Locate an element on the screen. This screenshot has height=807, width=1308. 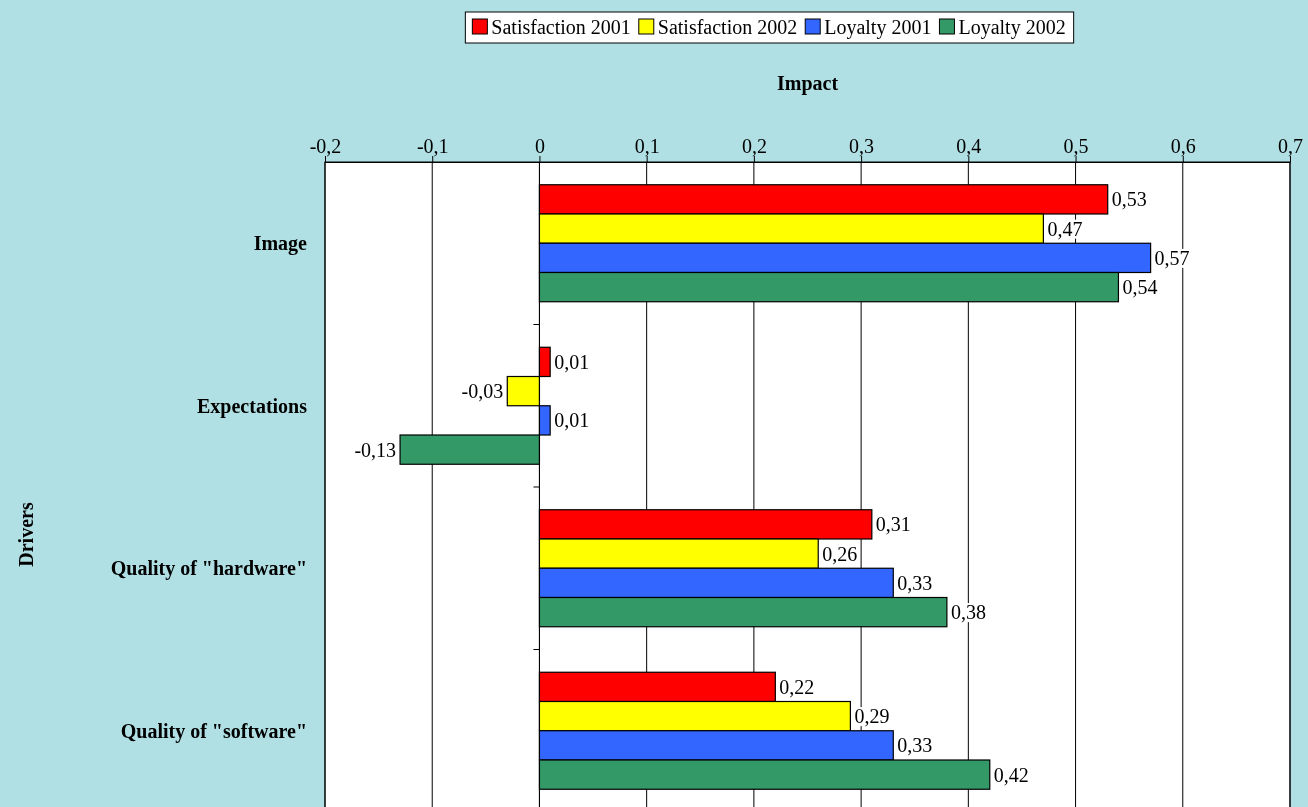
y-tick-label: Quality of "hardware" is located at coordinates (208, 569).